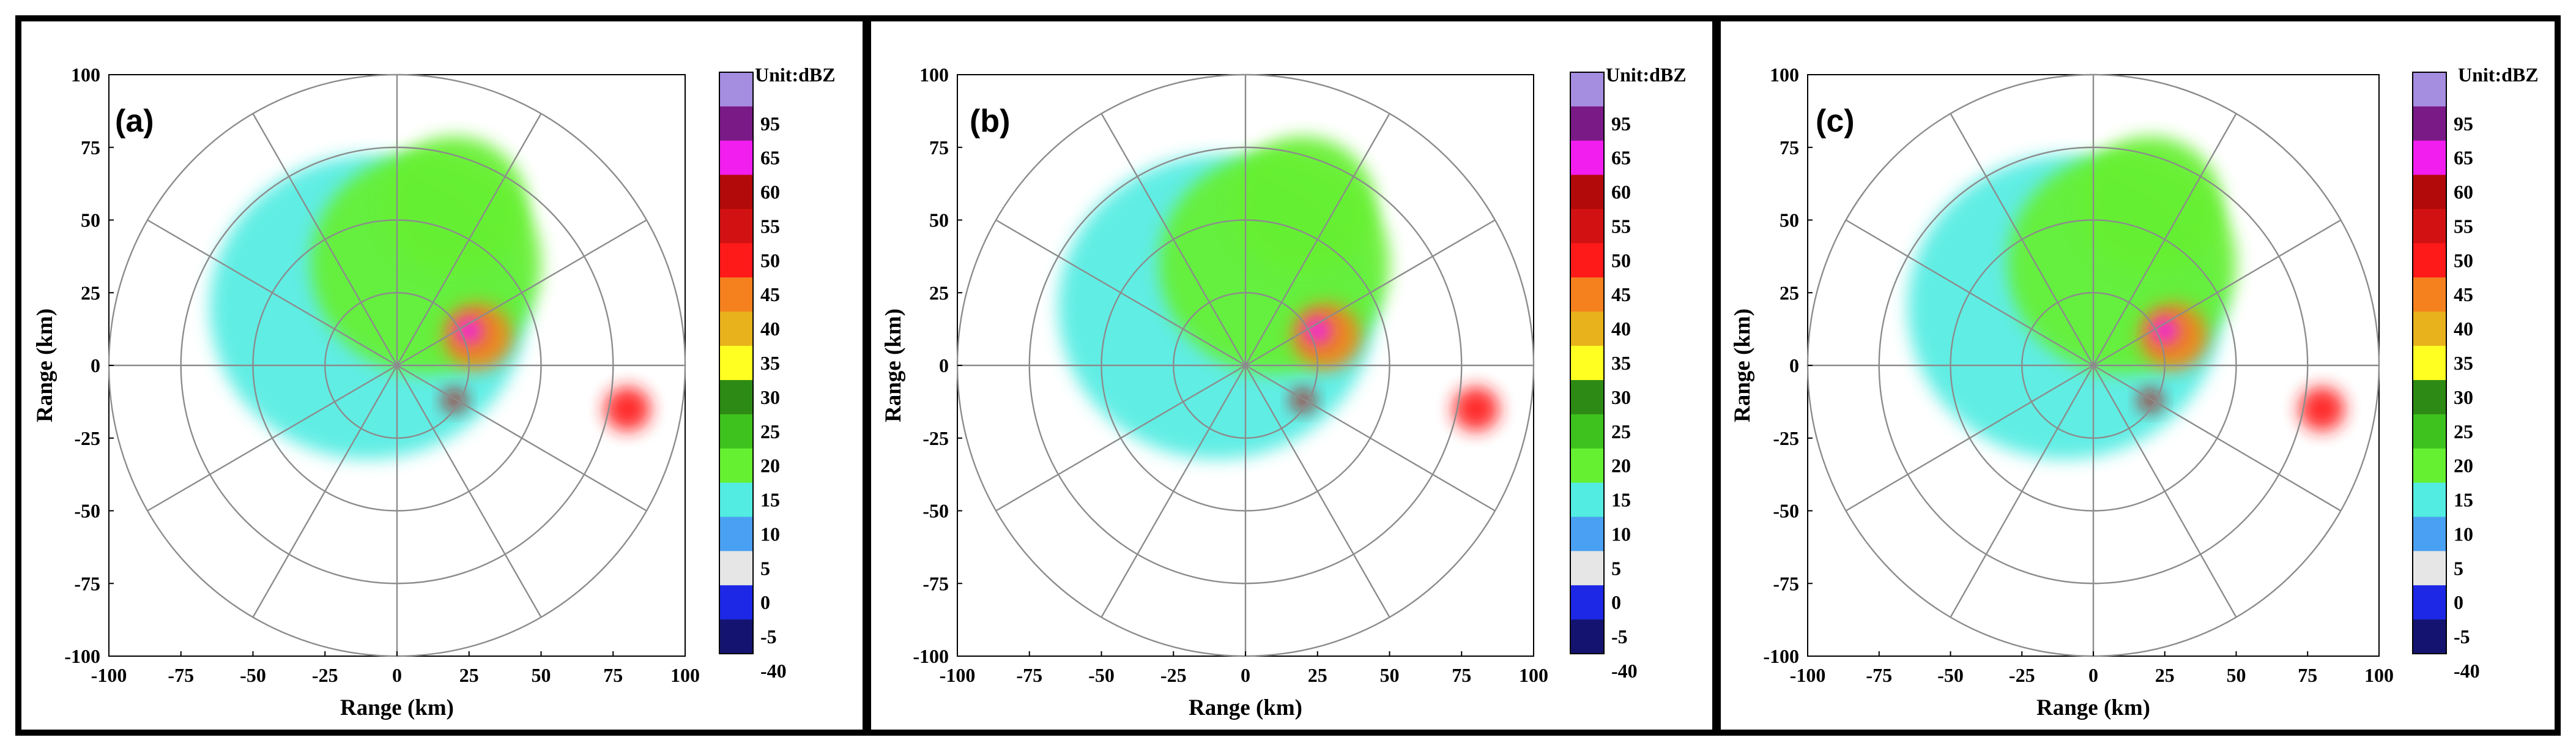 The height and width of the screenshot is (751, 2576). What do you see at coordinates (95, 365) in the screenshot?
I see `y-tick-label-a-4: 0` at bounding box center [95, 365].